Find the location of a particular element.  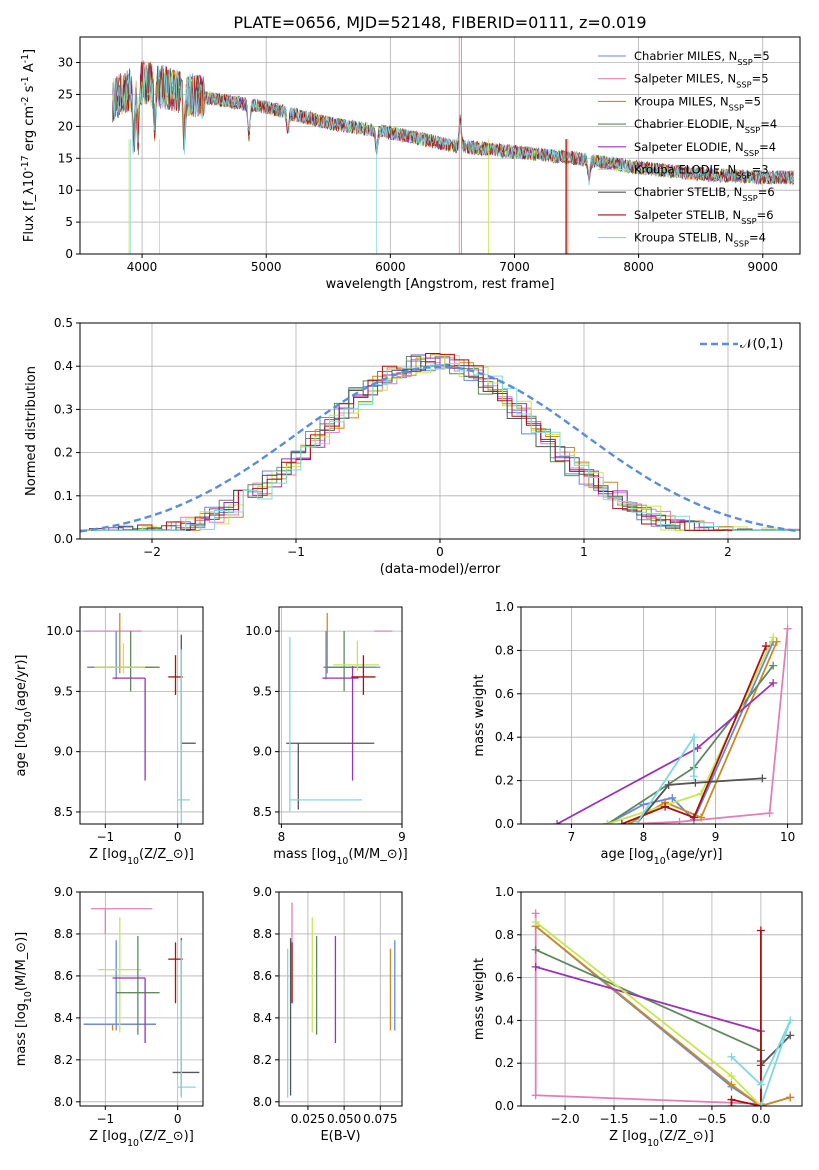

tick-label-y: 20 is located at coordinates (65, 126).